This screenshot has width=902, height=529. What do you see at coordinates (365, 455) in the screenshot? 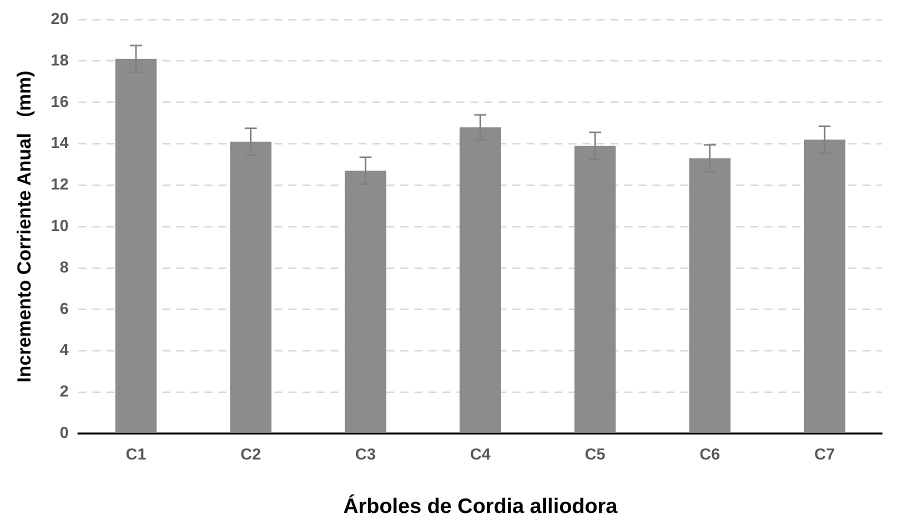
I see `x-tick-label: C3` at bounding box center [365, 455].